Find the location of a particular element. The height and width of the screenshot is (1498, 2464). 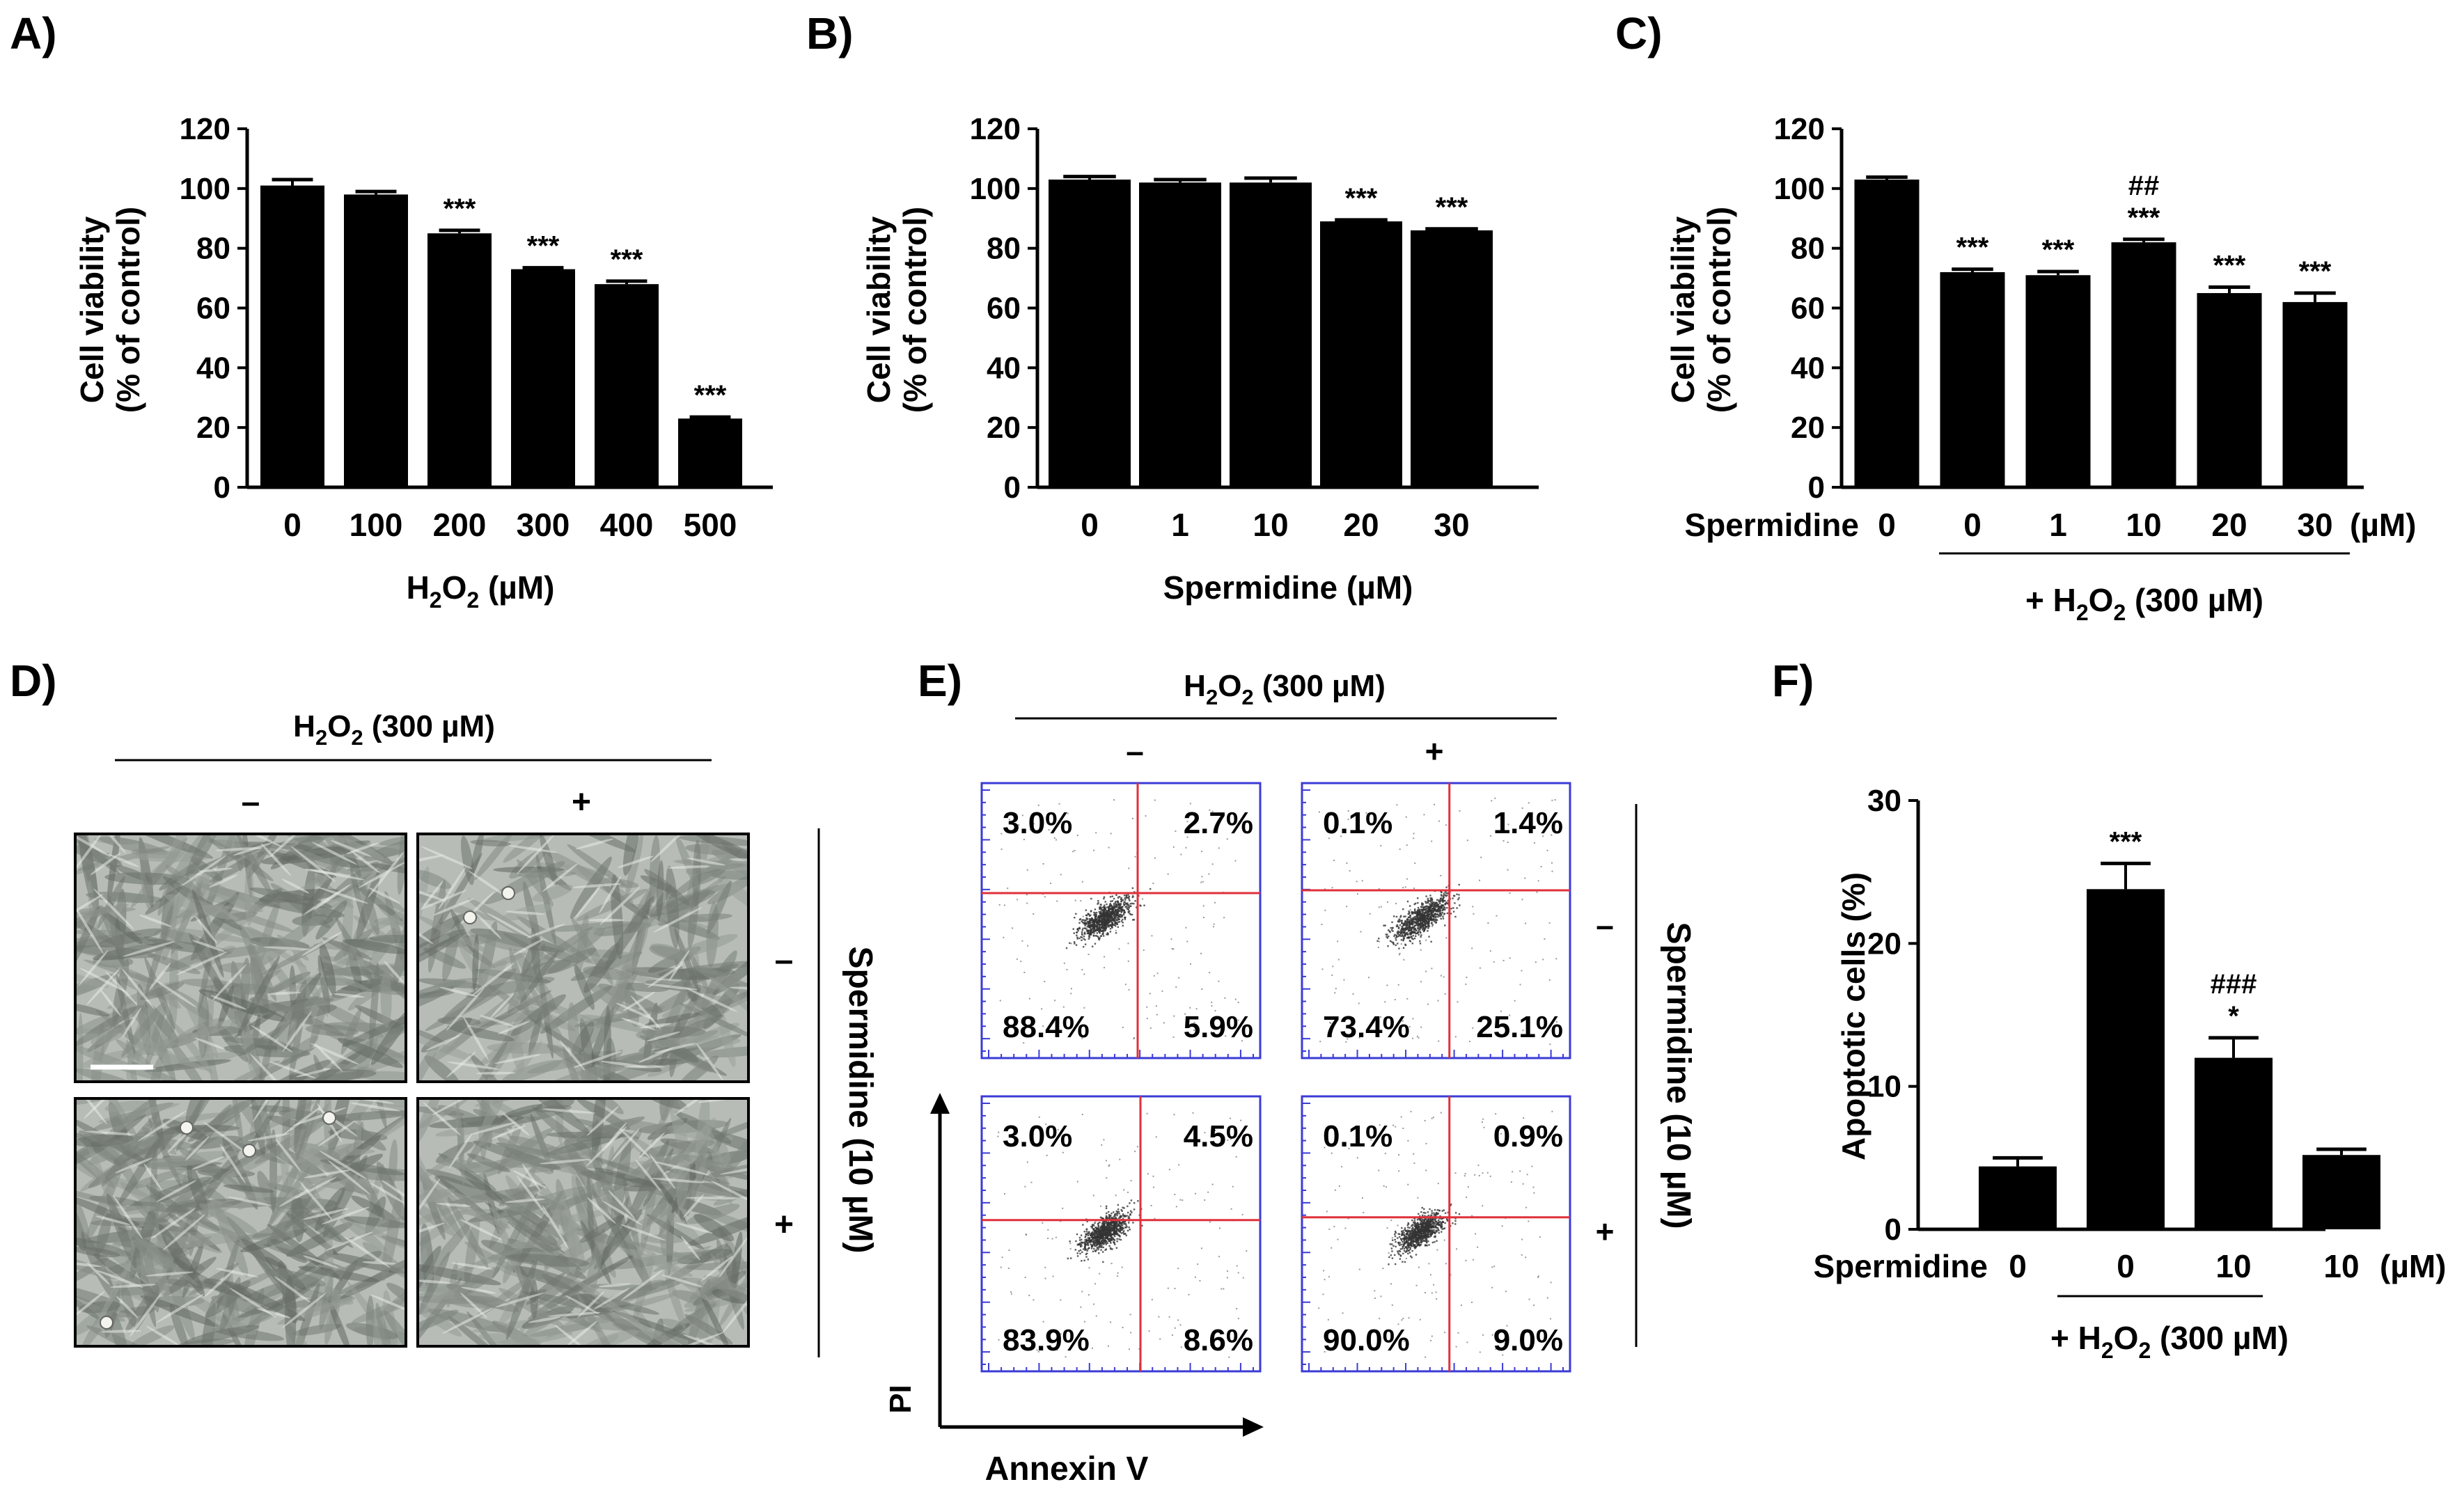

panel-label-b: B) is located at coordinates (830, 33).